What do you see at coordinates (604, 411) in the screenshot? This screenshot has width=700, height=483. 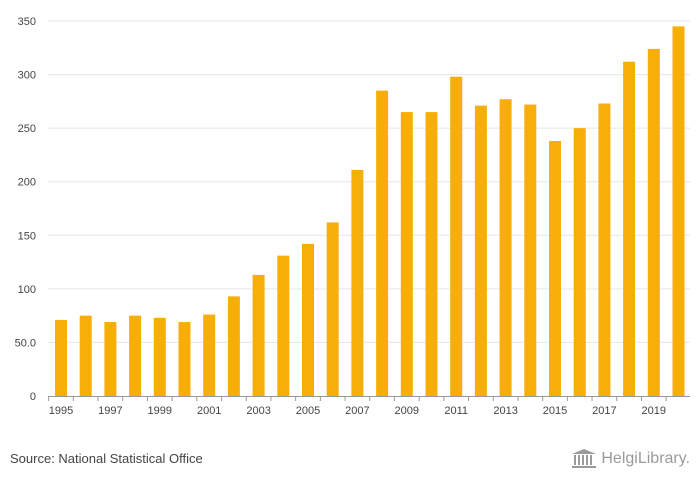 I see `x-tick-label: 2017` at bounding box center [604, 411].